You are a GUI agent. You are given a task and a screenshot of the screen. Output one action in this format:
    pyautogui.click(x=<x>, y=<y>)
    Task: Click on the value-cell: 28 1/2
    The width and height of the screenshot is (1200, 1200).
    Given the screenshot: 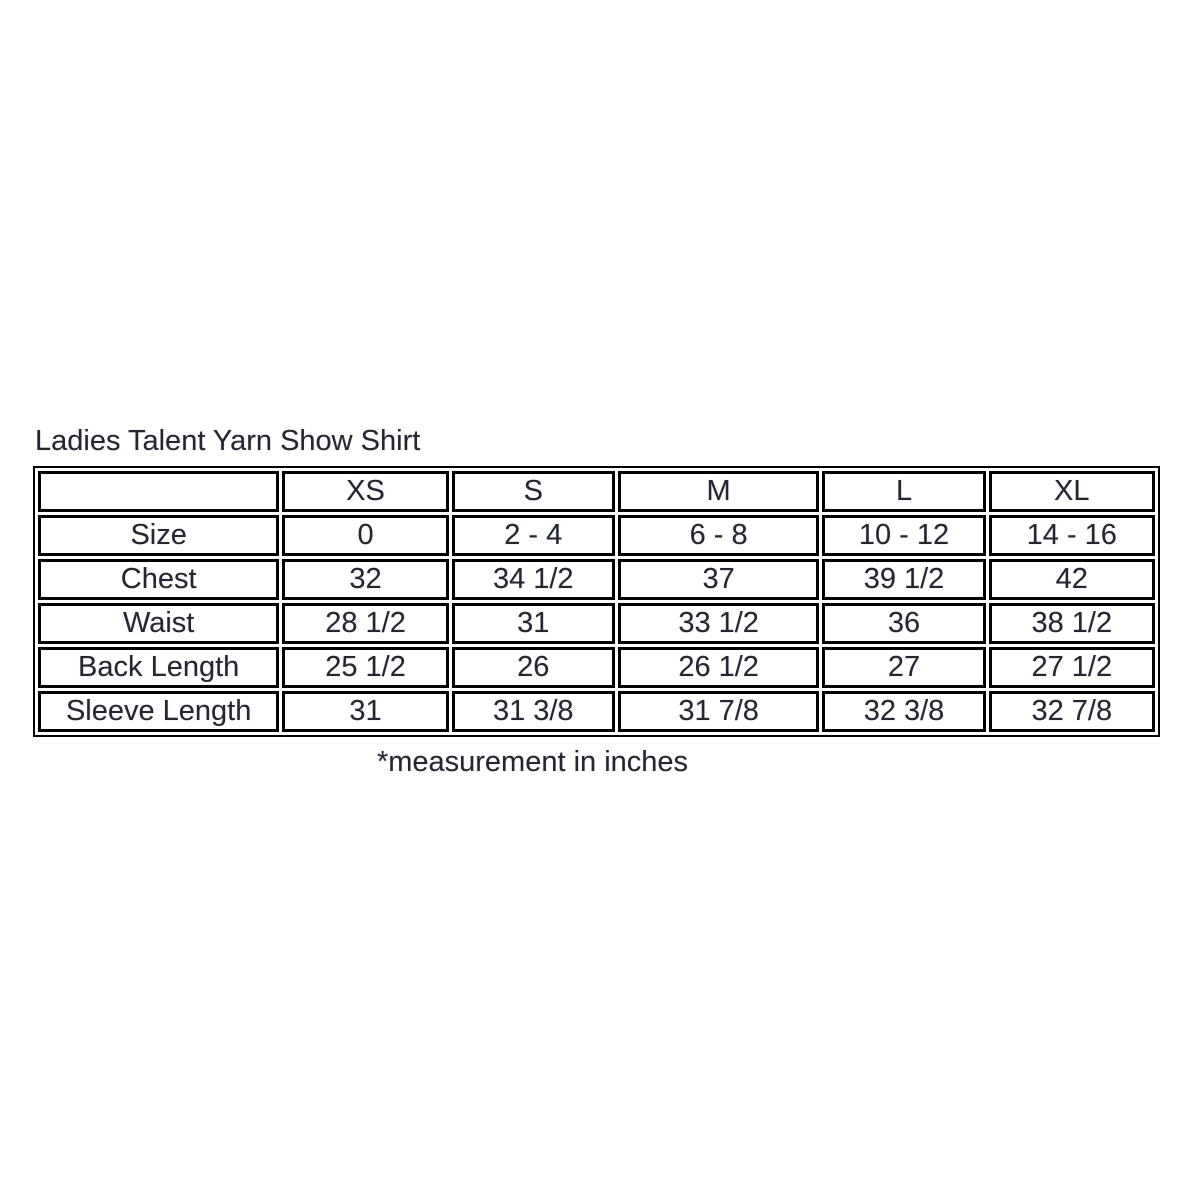 What is the action you would take?
    pyautogui.click(x=365, y=623)
    